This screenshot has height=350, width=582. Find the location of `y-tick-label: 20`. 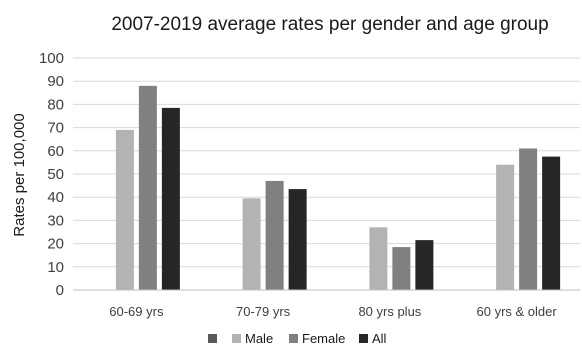

y-tick-label: 20 is located at coordinates (55, 244).